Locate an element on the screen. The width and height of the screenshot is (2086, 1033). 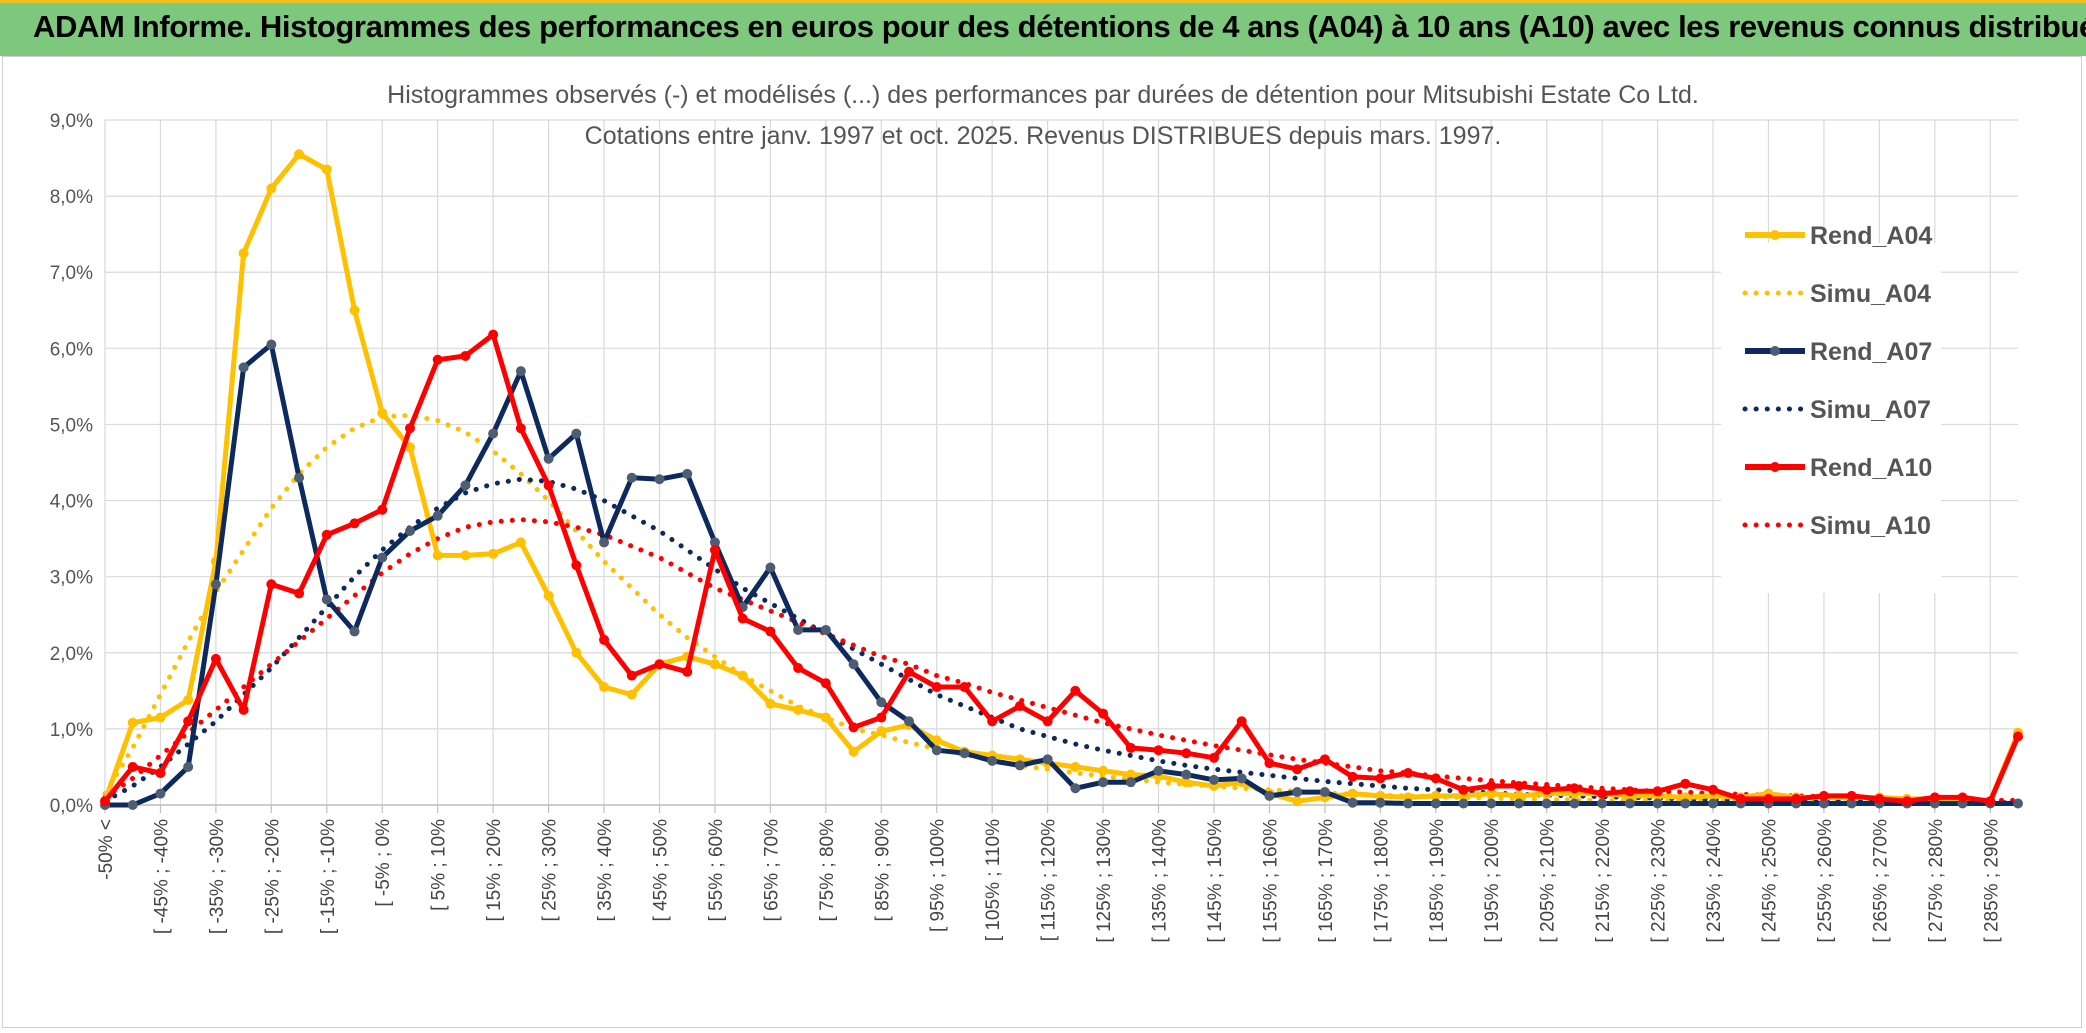
y-tick-label: 2,0% is located at coordinates (71, 654).